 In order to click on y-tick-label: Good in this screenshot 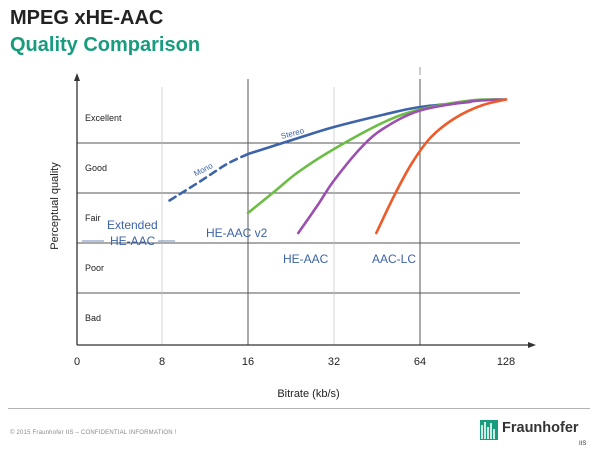, I will do `click(96, 168)`.